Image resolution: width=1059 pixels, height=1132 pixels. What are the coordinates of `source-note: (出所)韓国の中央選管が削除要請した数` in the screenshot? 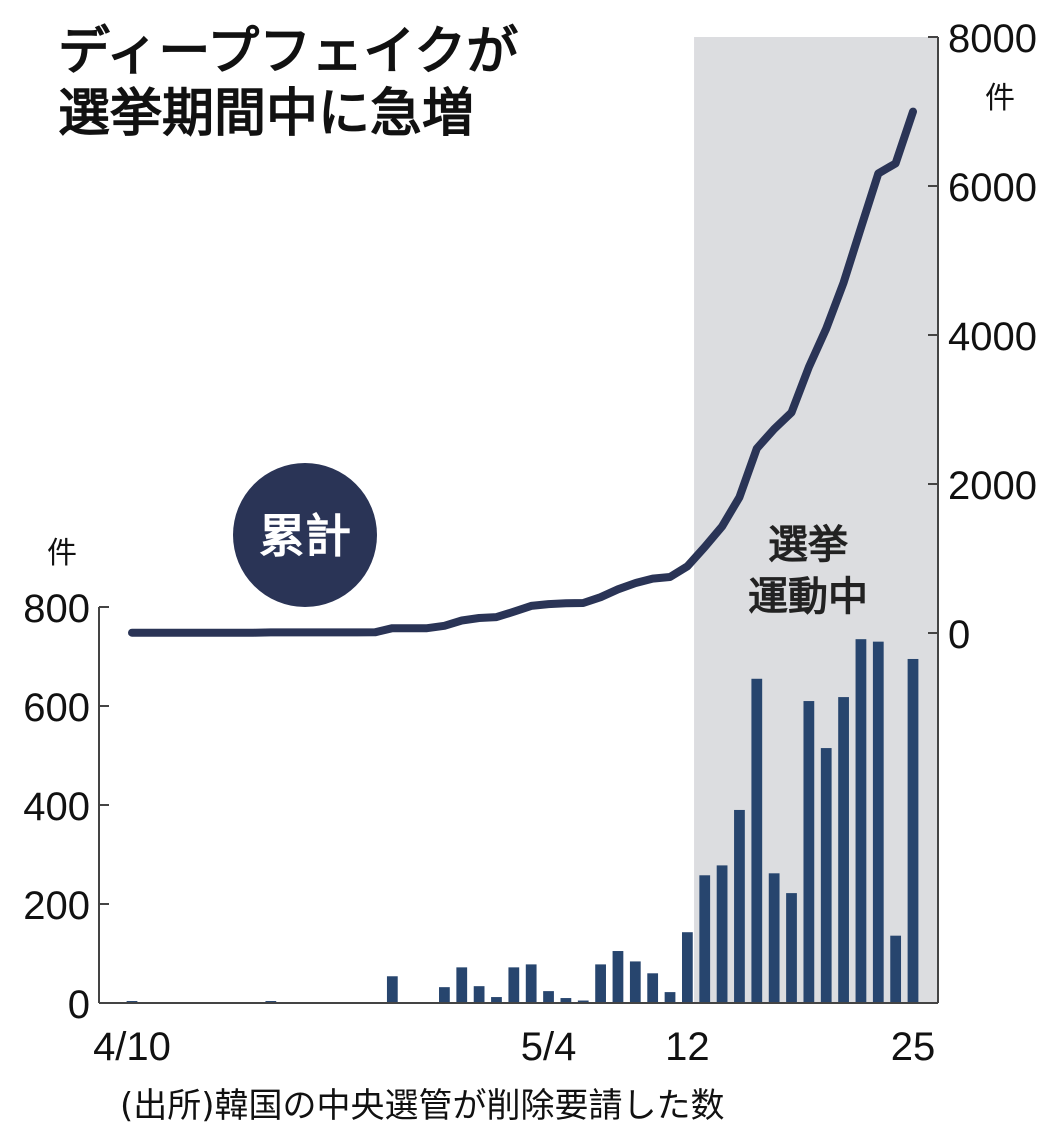 It's located at (422, 1106).